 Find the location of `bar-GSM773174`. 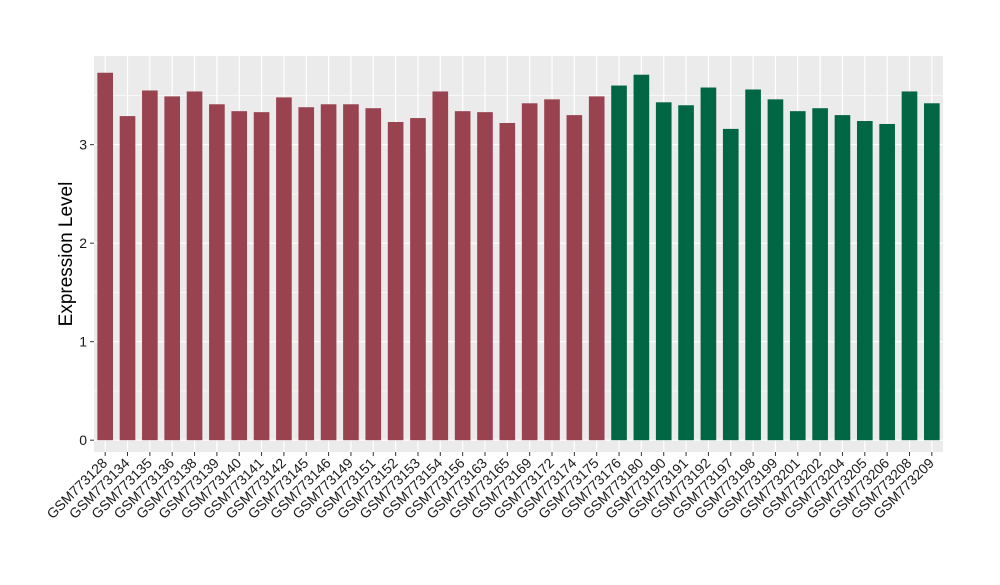

bar-GSM773174 is located at coordinates (574, 278).